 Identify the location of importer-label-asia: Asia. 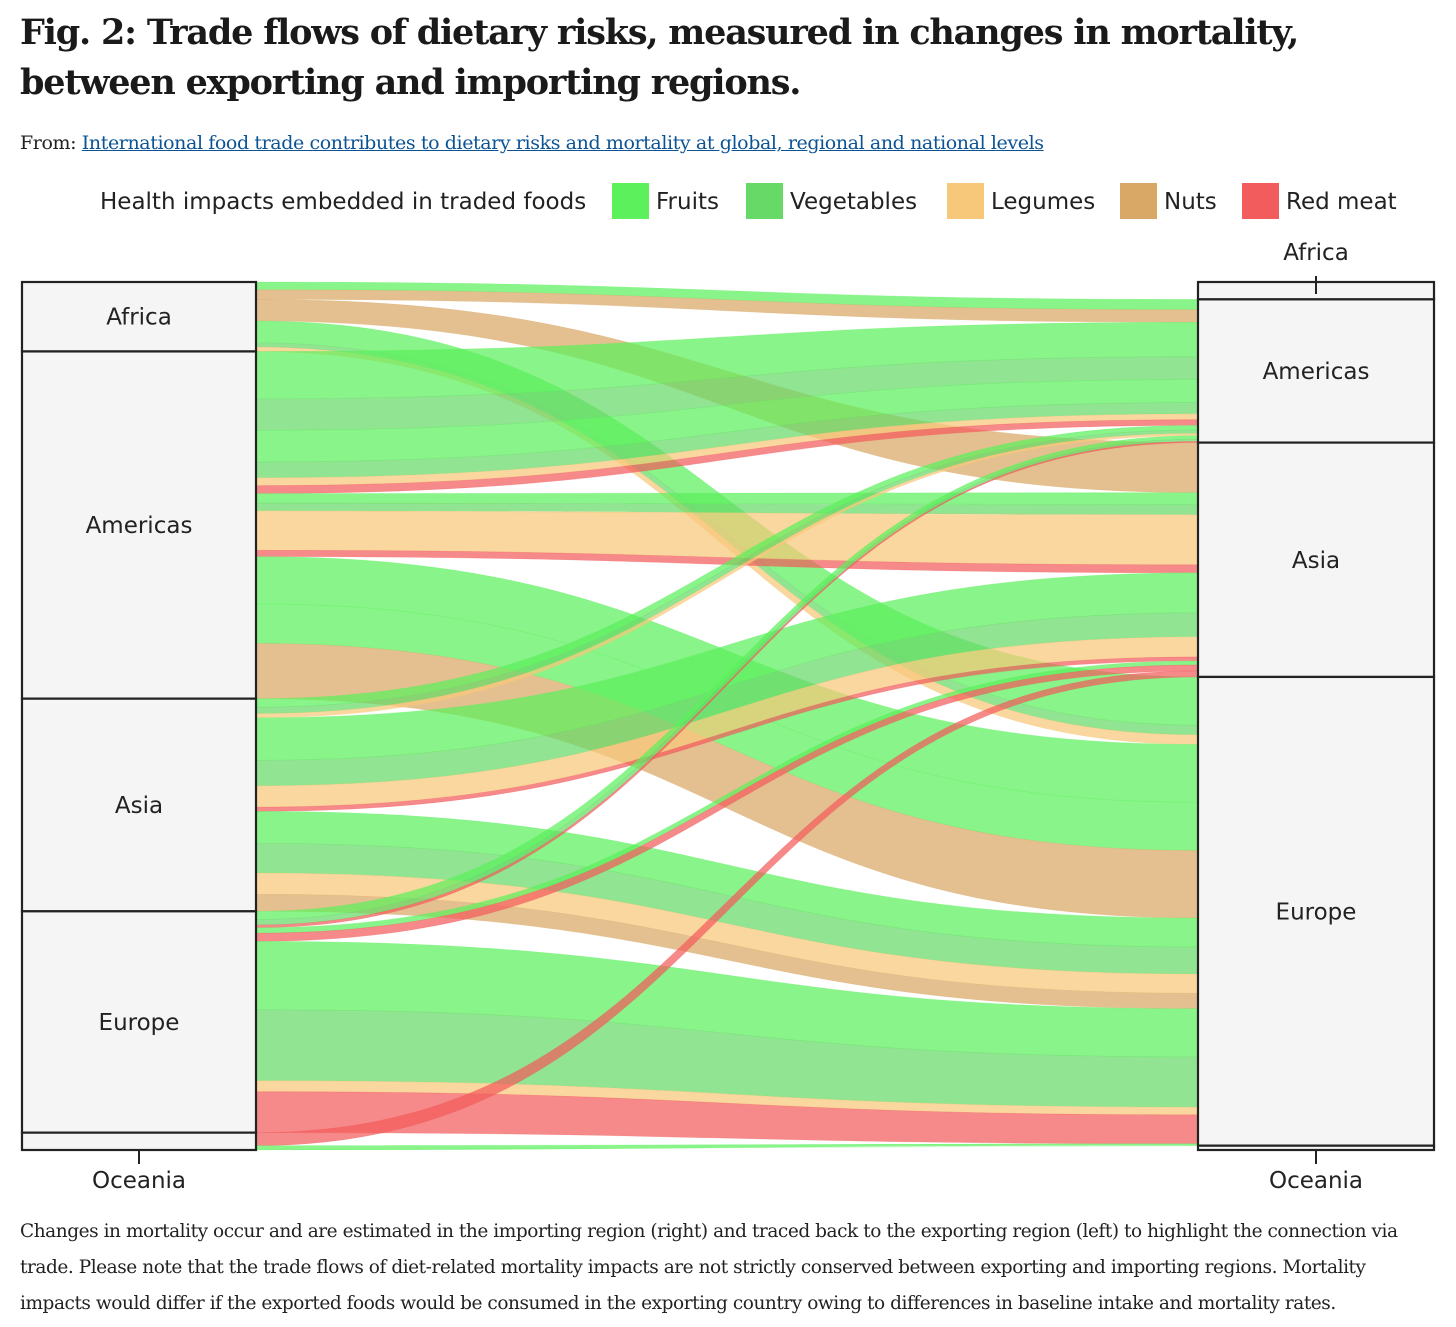
(1316, 561).